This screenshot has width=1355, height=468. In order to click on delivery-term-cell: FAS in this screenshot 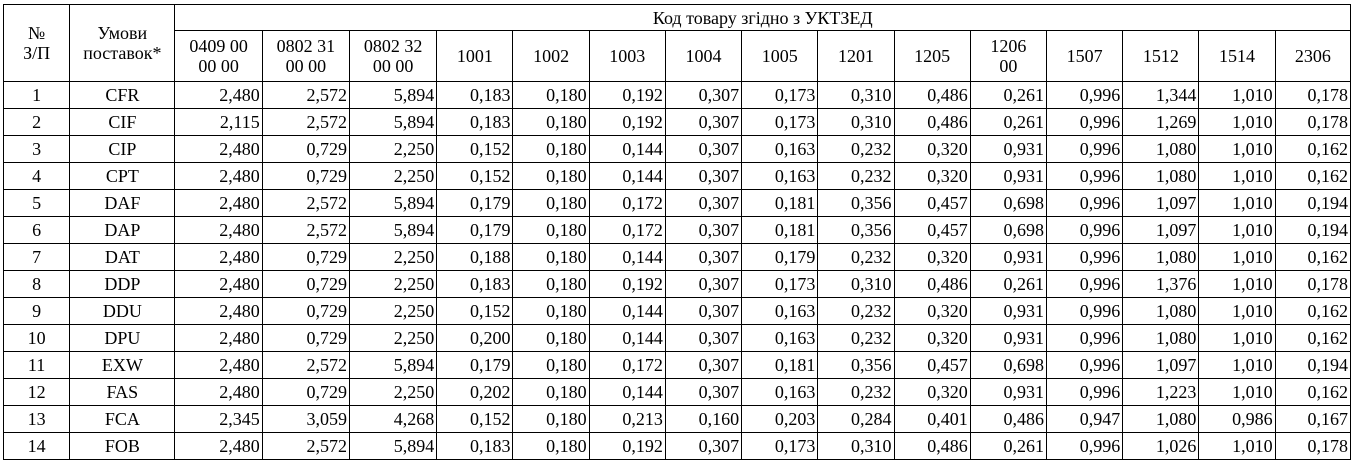, I will do `click(122, 392)`.